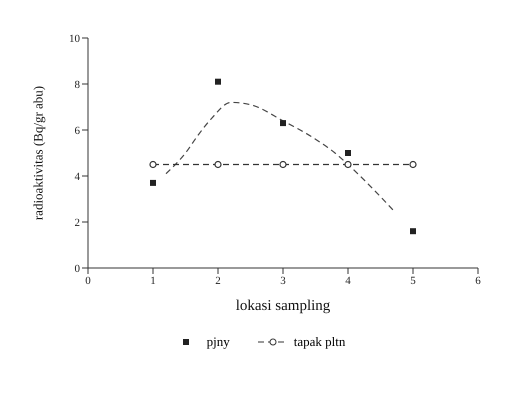 Image resolution: width=532 pixels, height=408 pixels. Describe the element at coordinates (38, 153) in the screenshot. I see `y-axis-title: radioaktivitas (Bq/gr abu)` at that location.